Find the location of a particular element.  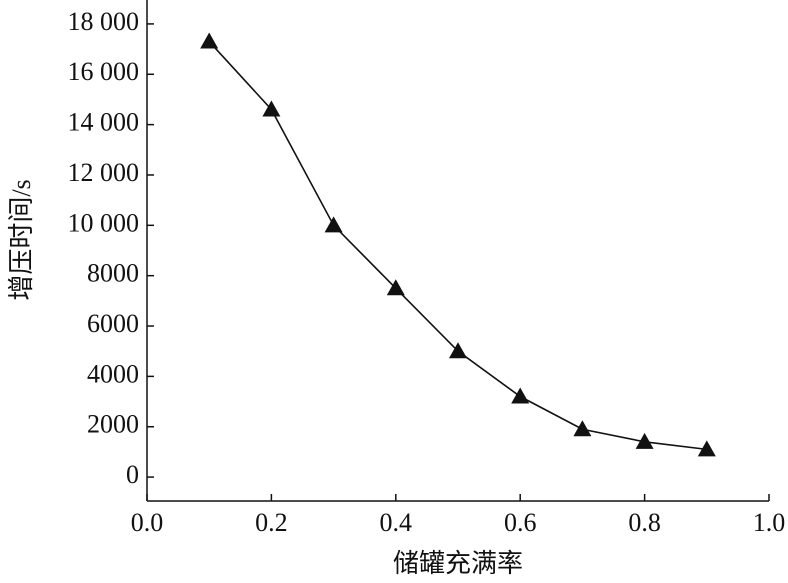

x-tick-label: 0.2 is located at coordinates (271, 522).